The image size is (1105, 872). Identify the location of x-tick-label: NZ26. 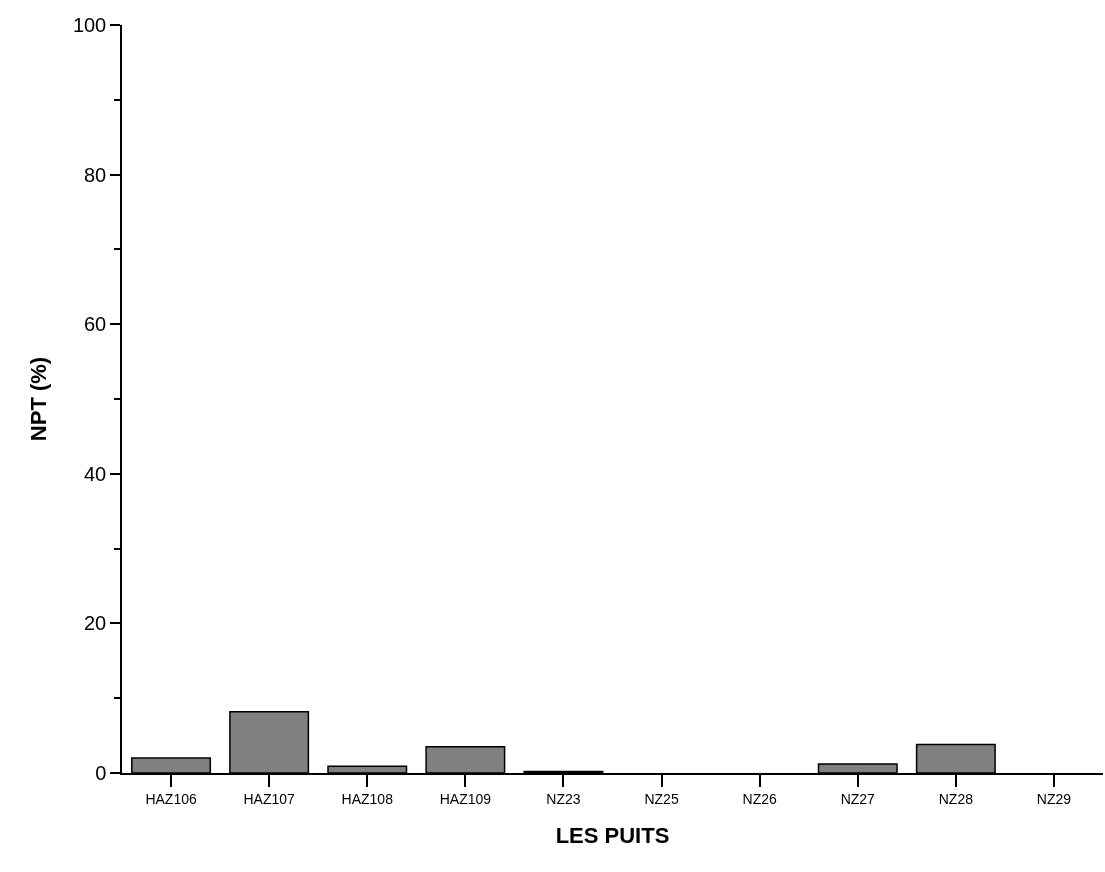
(759, 798).